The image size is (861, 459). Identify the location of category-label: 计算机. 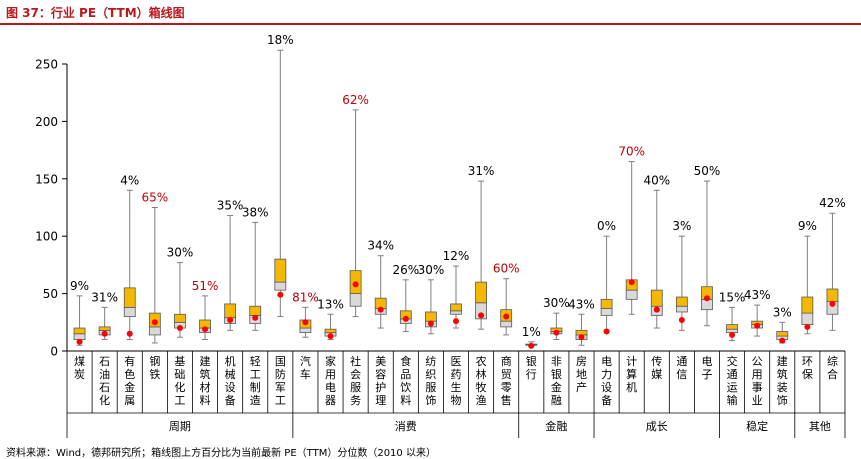
(631, 374).